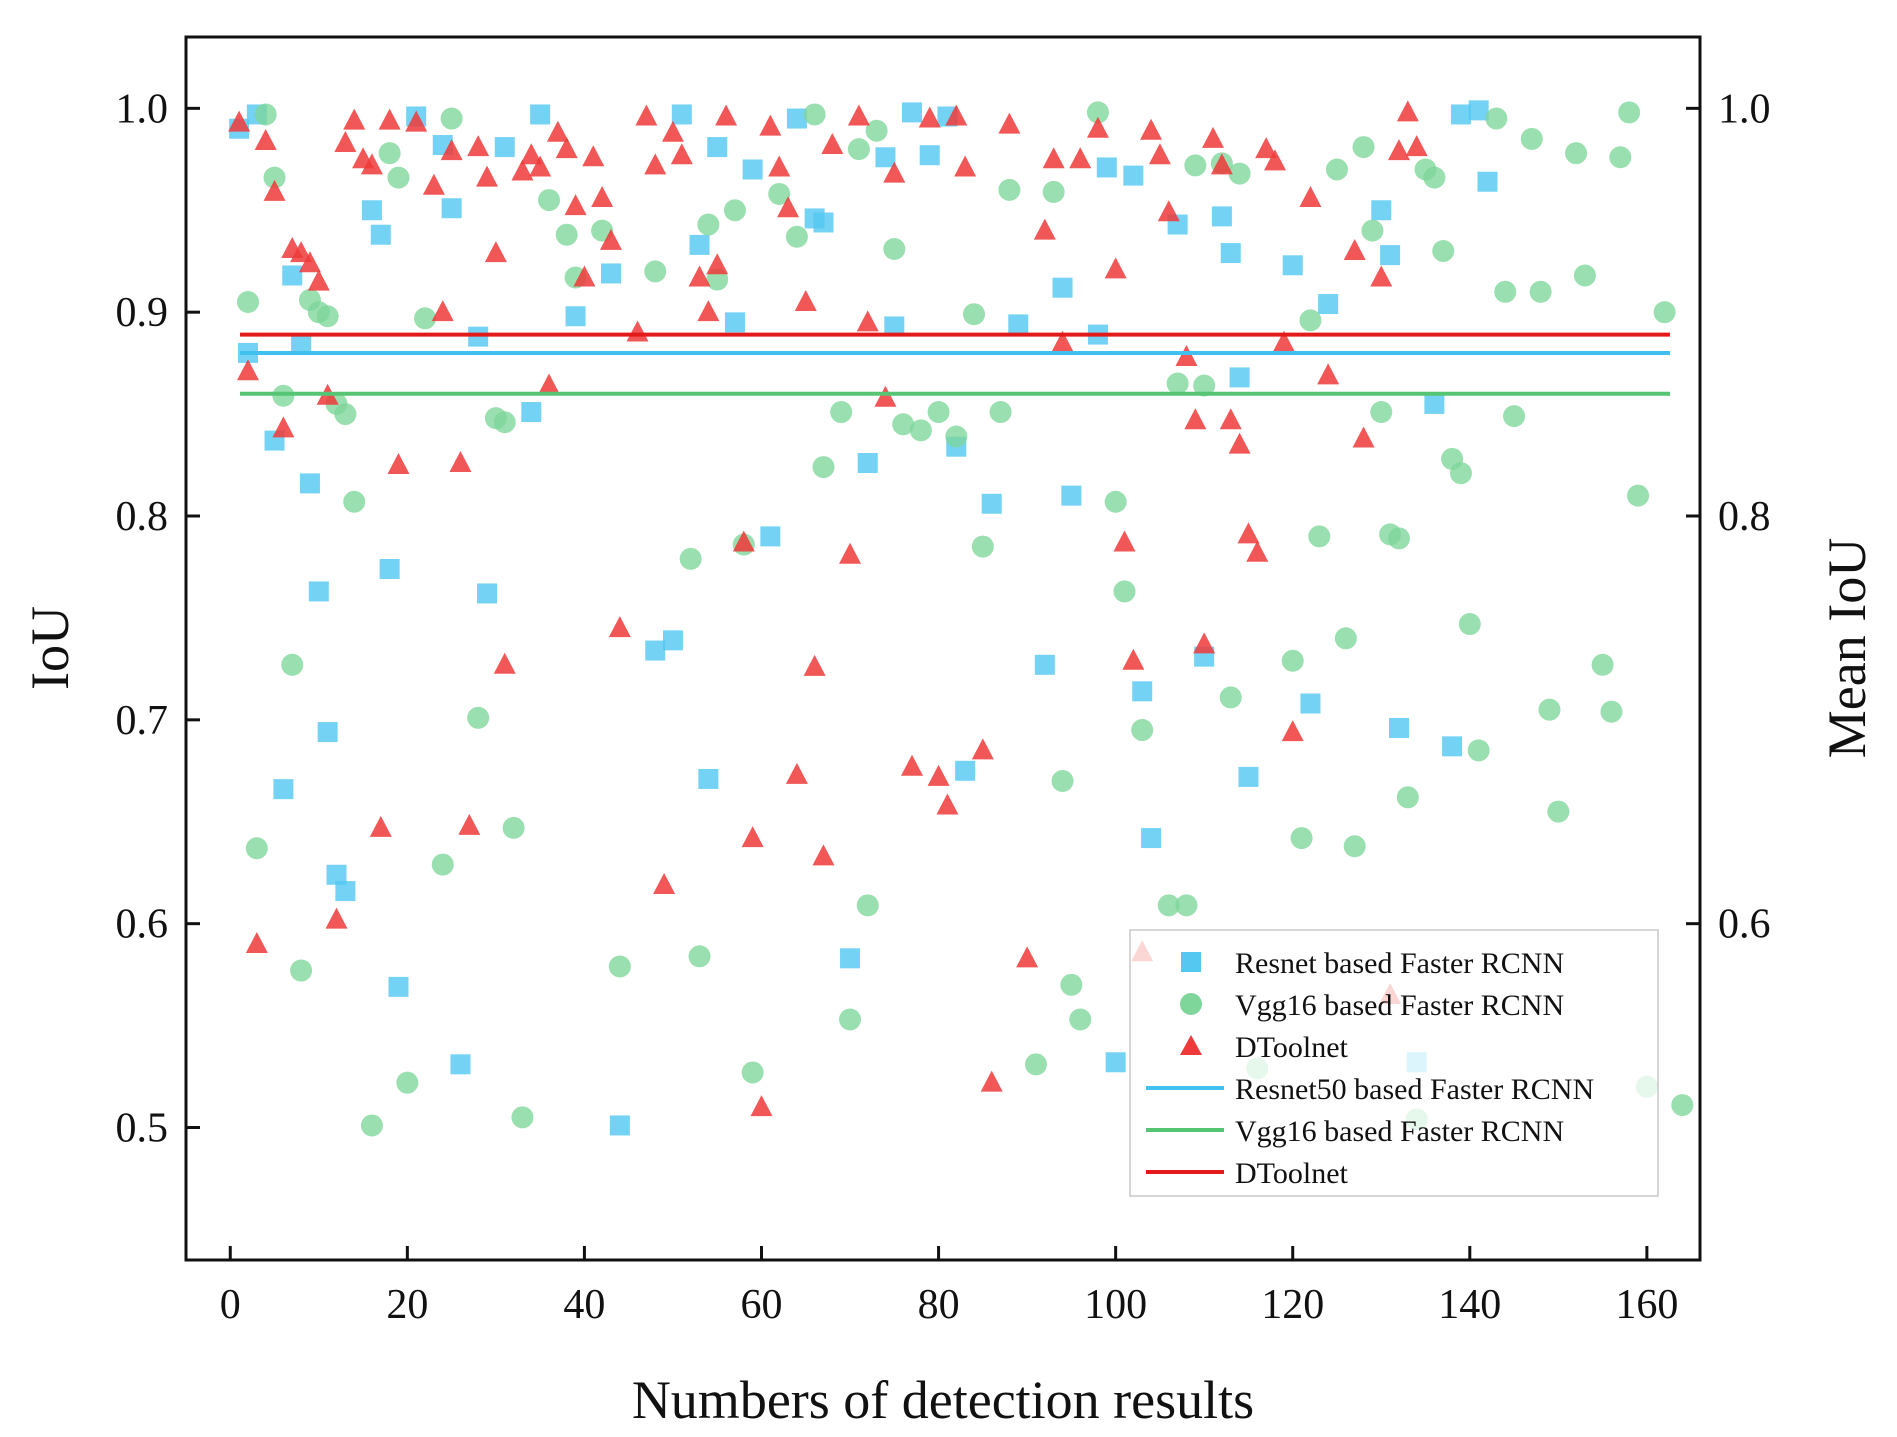 This screenshot has height=1437, width=1897. Describe the element at coordinates (1115, 1305) in the screenshot. I see `x-tick-label: 100` at that location.